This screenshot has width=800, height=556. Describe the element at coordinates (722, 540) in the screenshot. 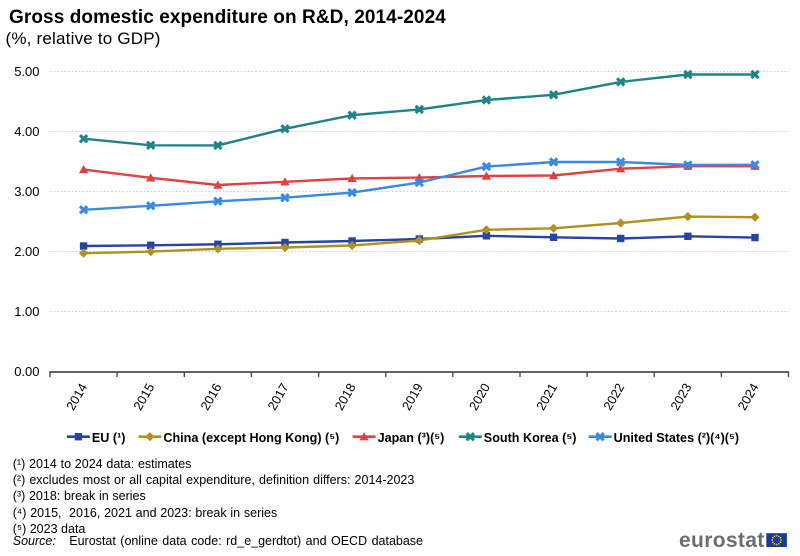

I see `svg-text: eurostat` at that location.